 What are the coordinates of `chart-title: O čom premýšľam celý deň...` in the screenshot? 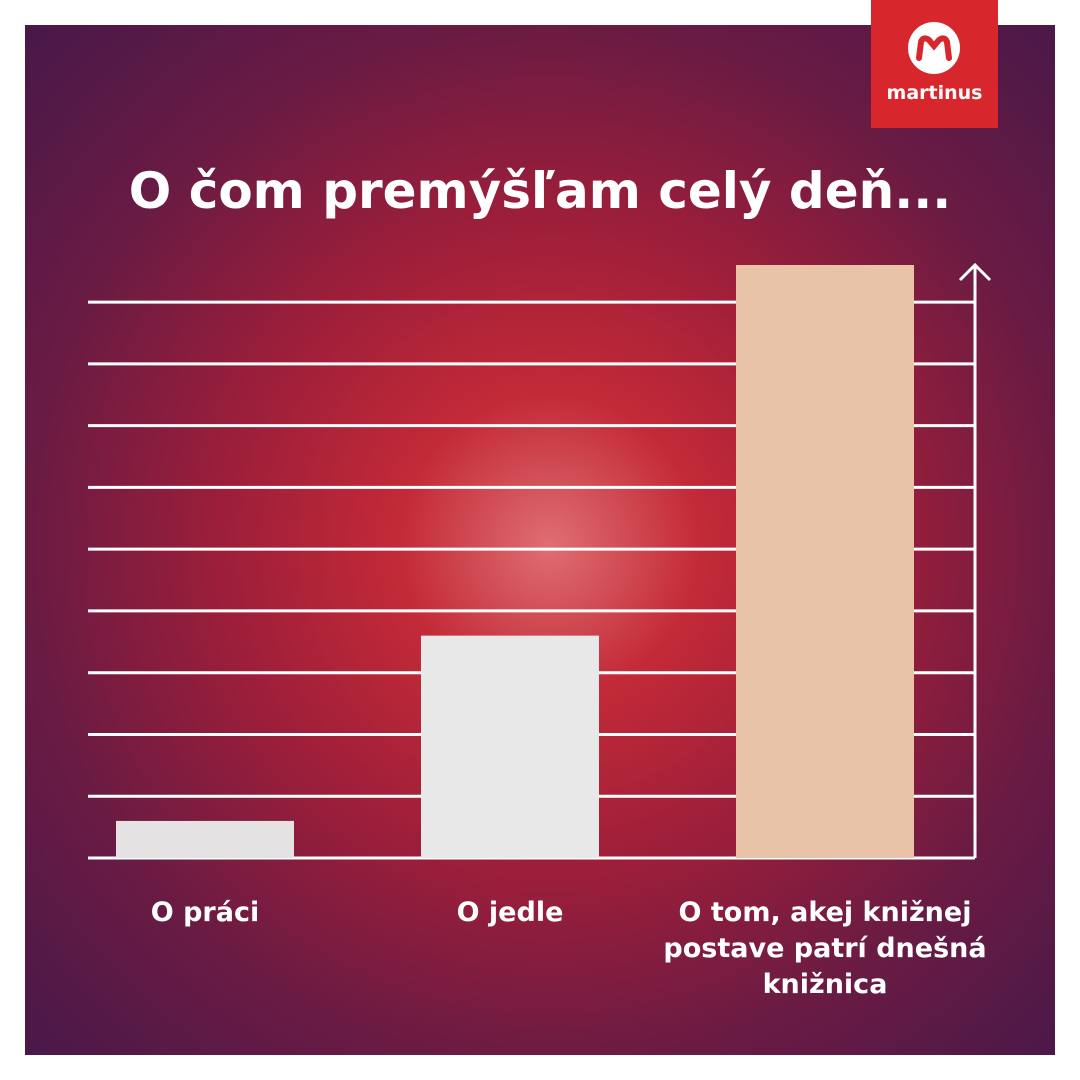 It's located at (540, 191).